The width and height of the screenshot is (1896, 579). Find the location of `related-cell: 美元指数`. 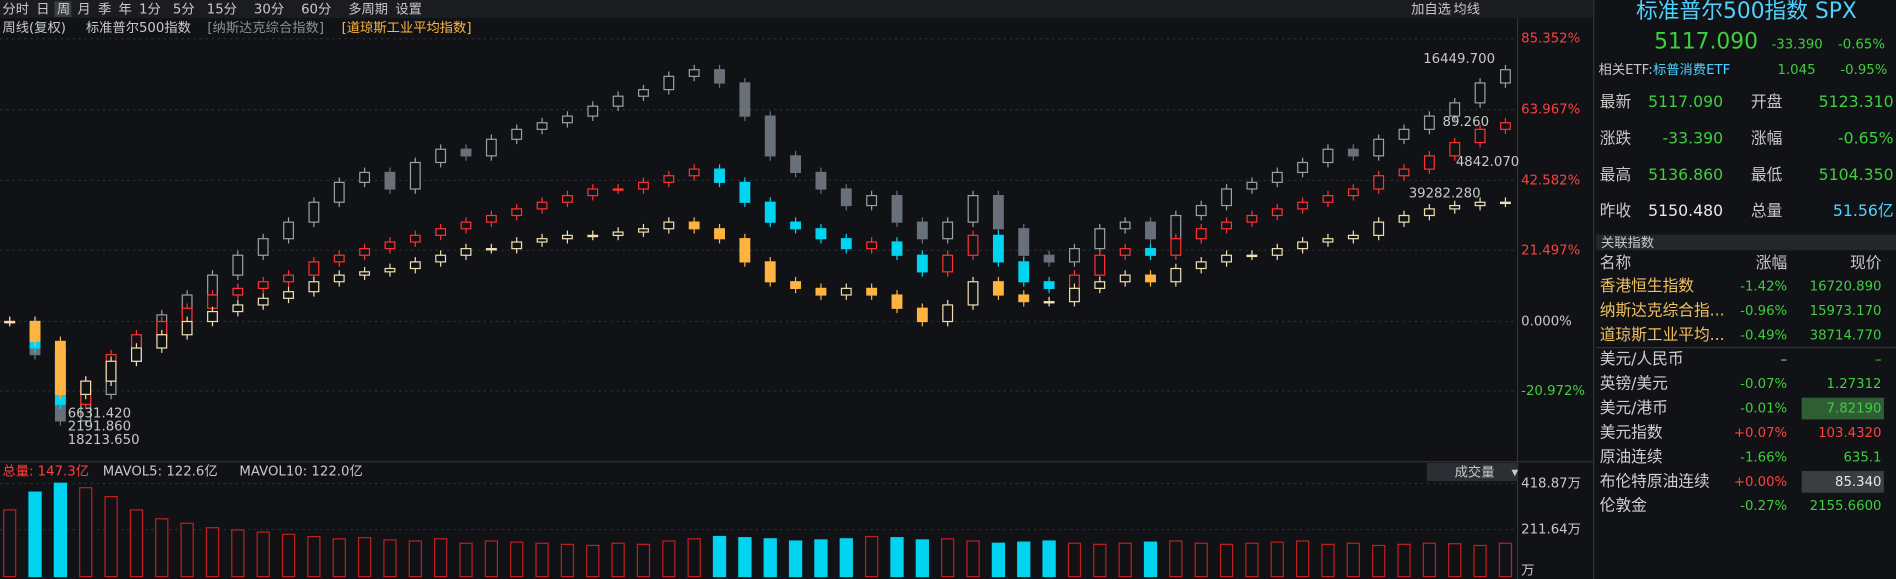

related-cell: 美元指数 is located at coordinates (1631, 431).